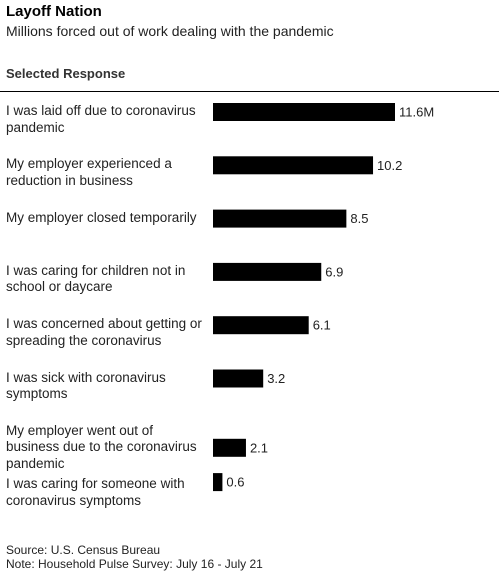  Describe the element at coordinates (276, 378) in the screenshot. I see `bar-value-label: 3.2` at that location.